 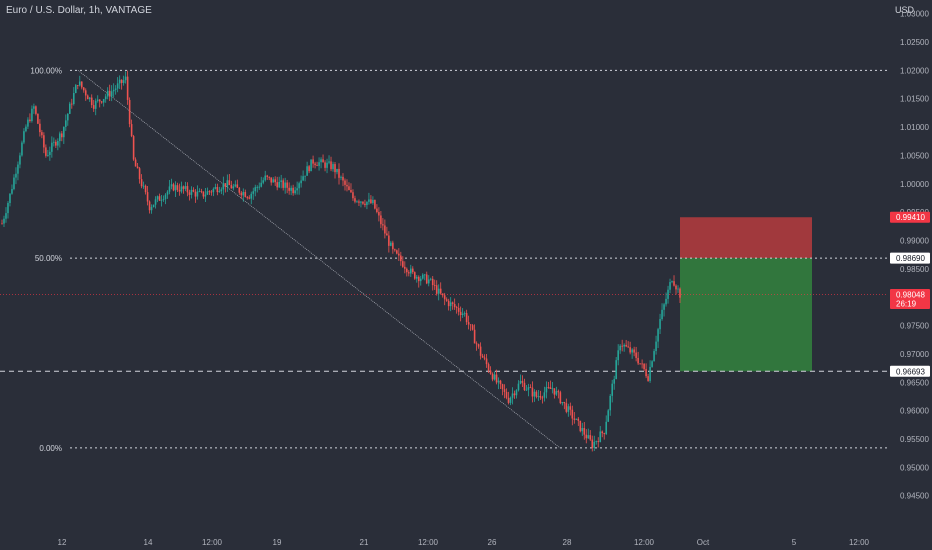 I want to click on price-tag-label: 0.98690, so click(x=910, y=258).